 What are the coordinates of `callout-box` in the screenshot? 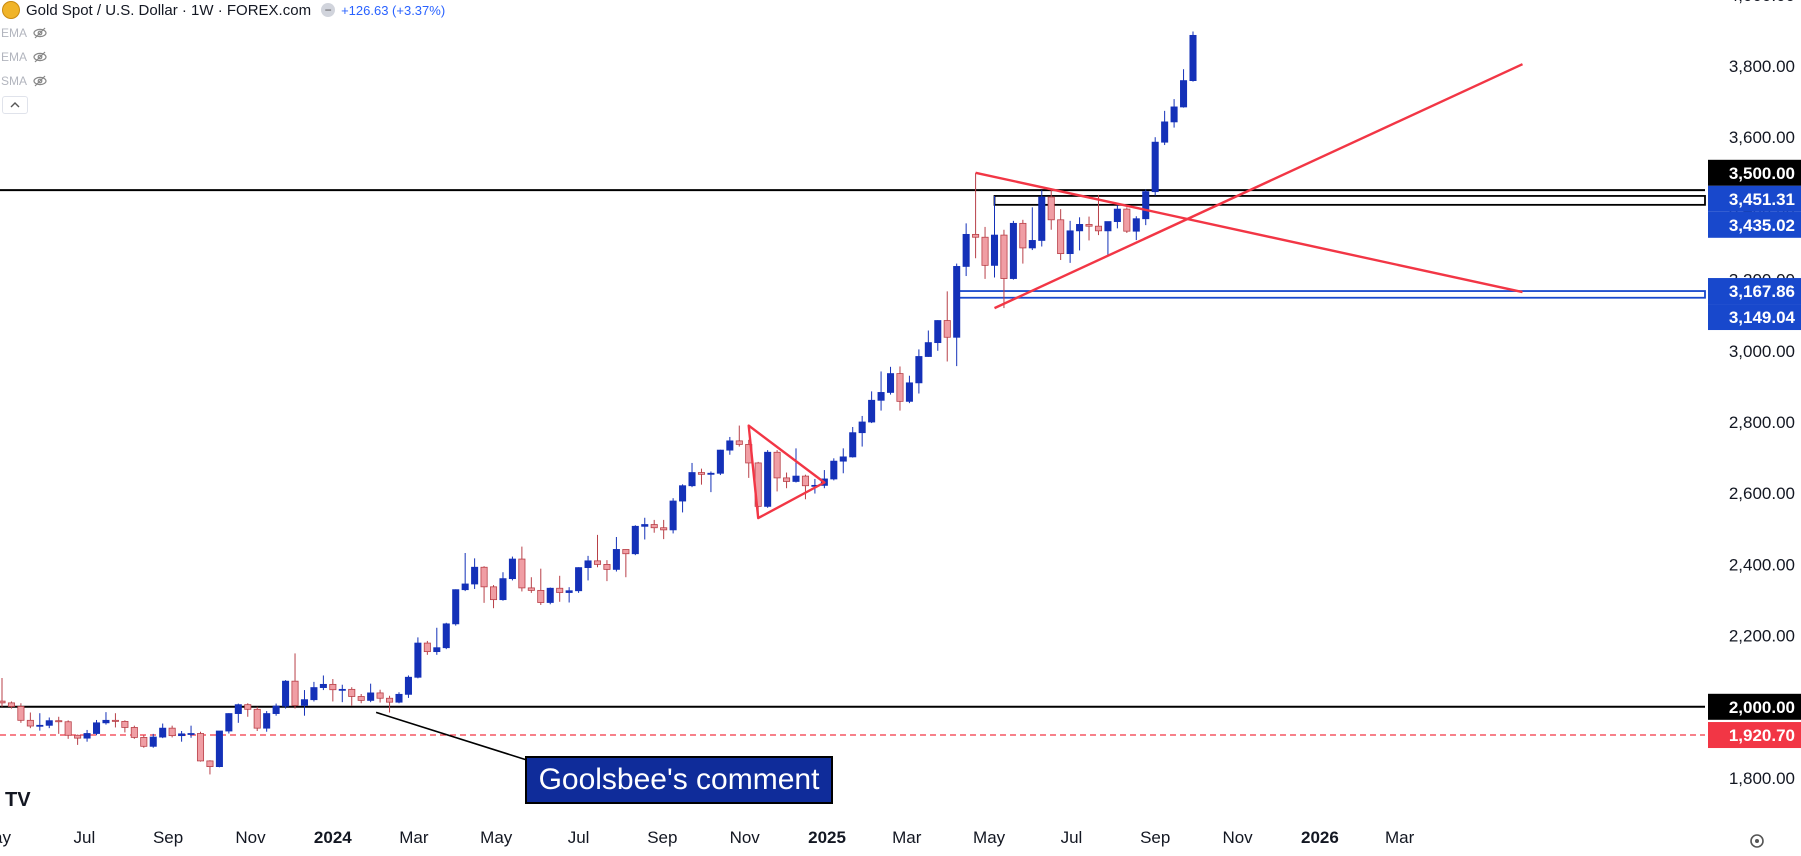 It's located at (679, 780).